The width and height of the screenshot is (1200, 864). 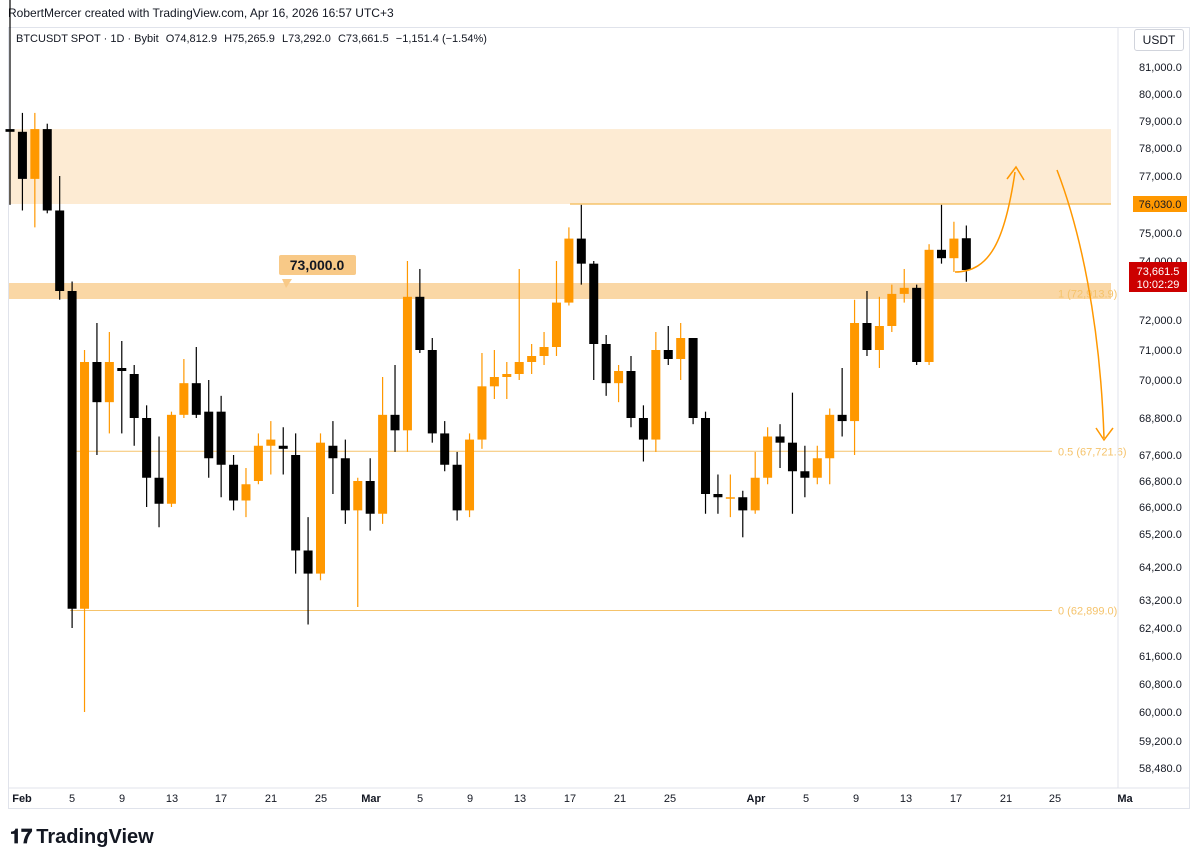 What do you see at coordinates (1160, 381) in the screenshot?
I see `price-tick-label: 70,000.0` at bounding box center [1160, 381].